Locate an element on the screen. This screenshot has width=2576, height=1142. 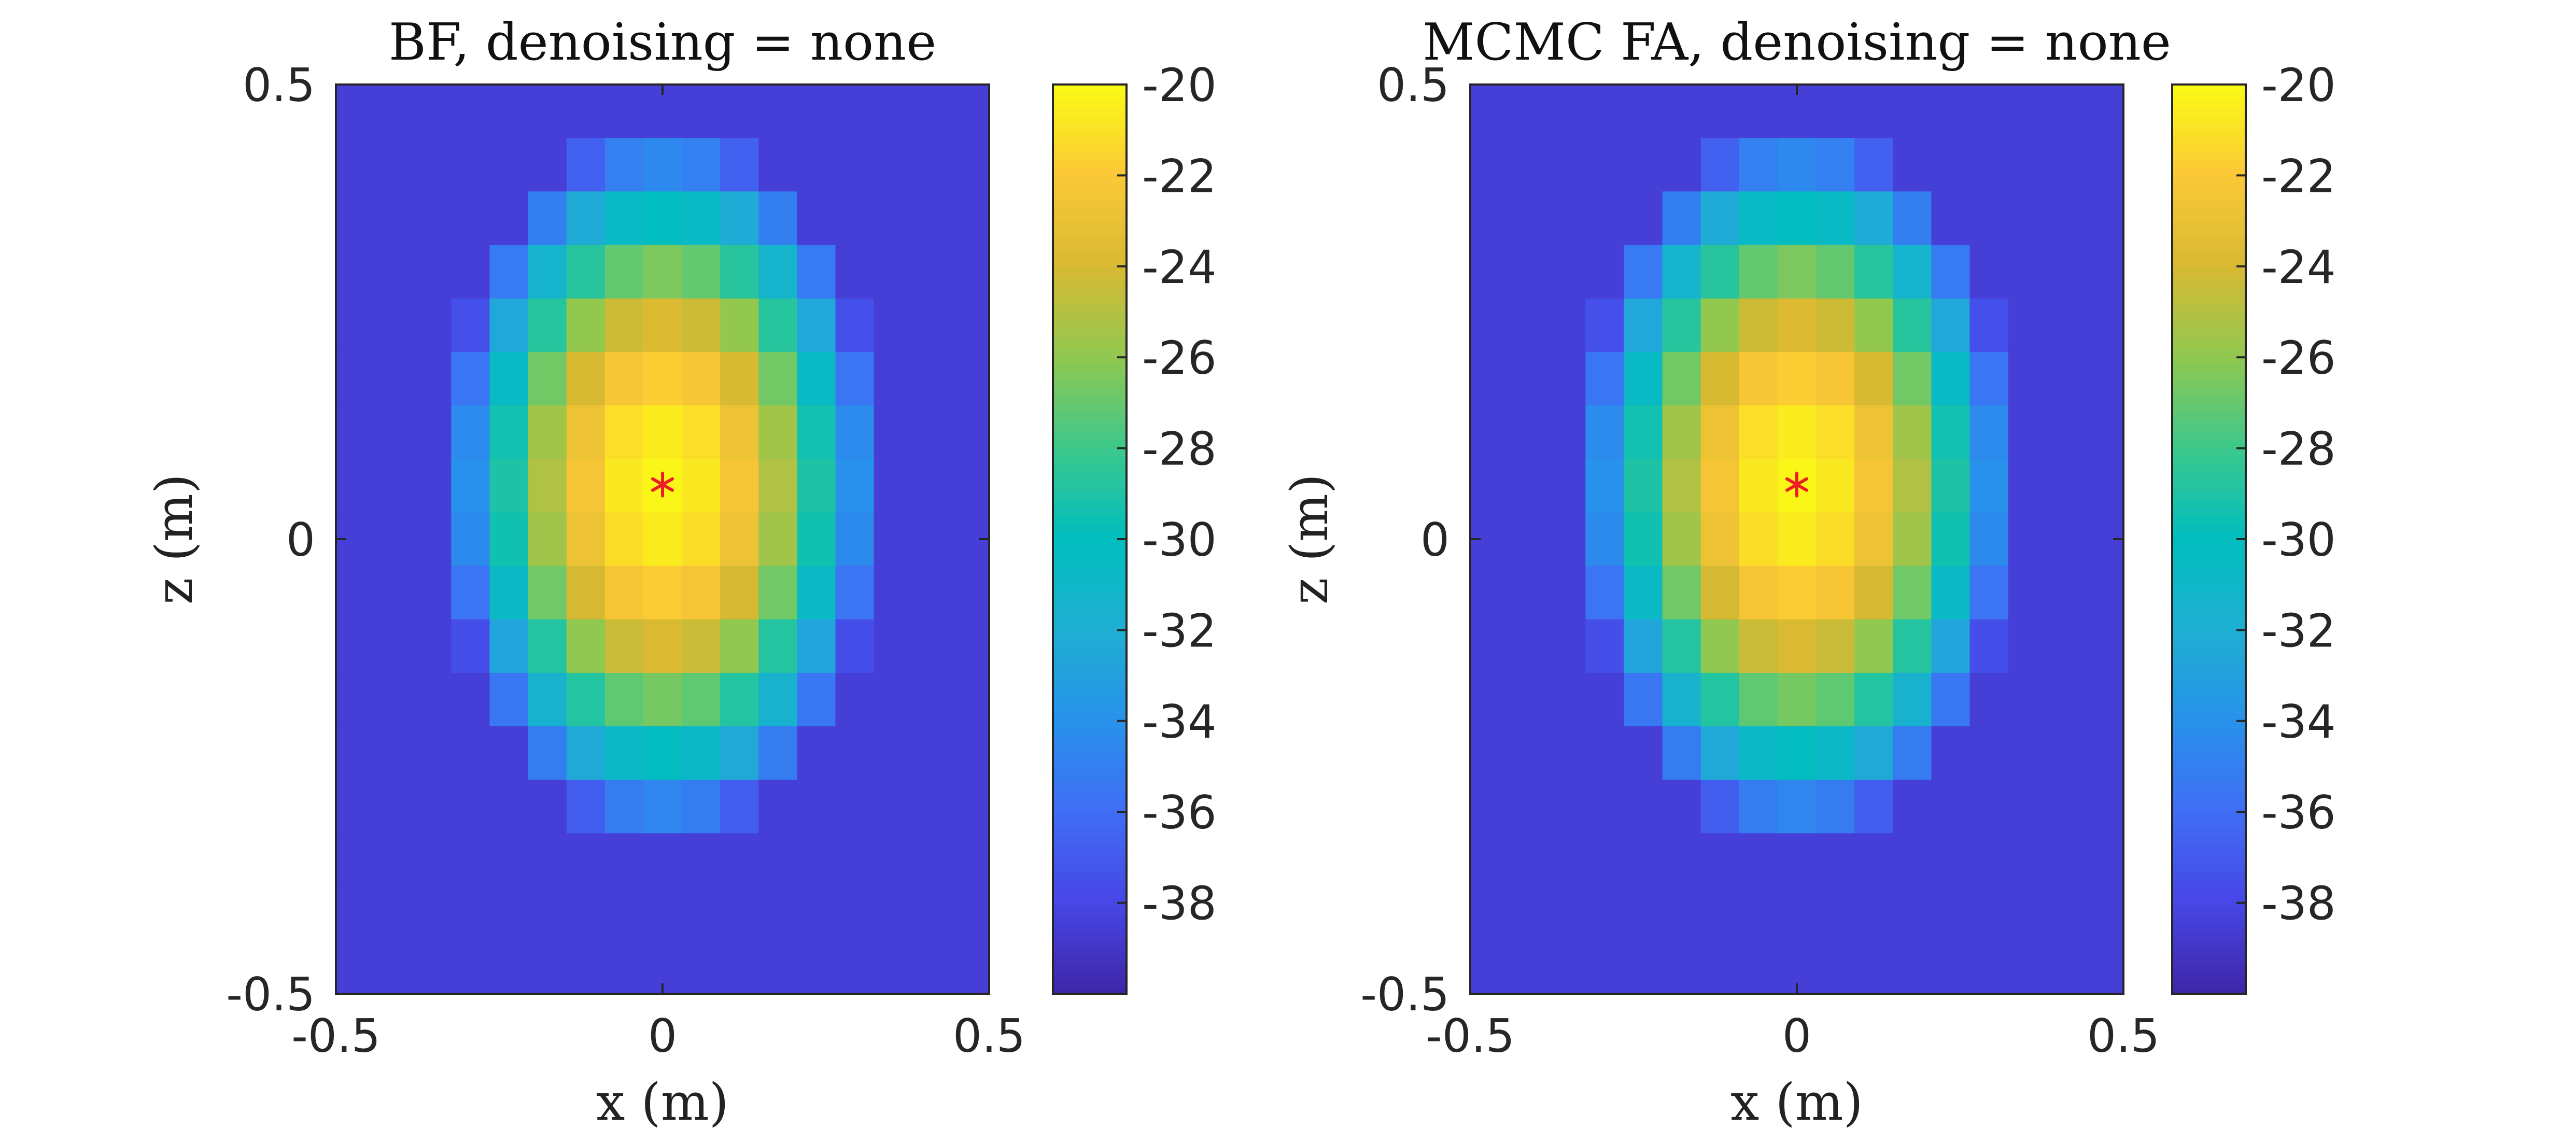
plot-title: MCMC FA, denoising = none is located at coordinates (1797, 43).